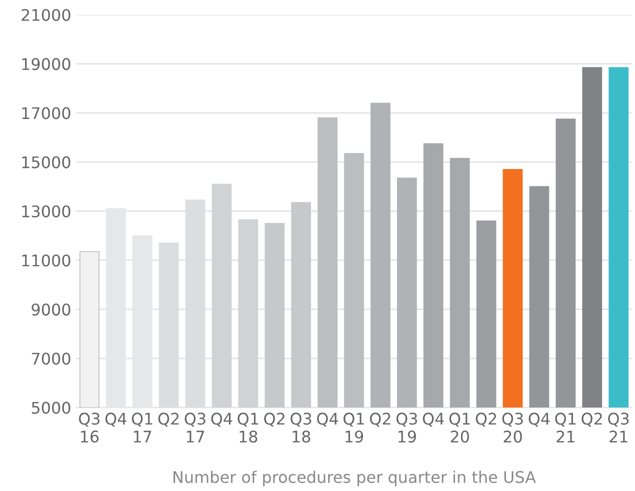  Describe the element at coordinates (51, 408) in the screenshot. I see `y-tick-label: 5000` at that location.